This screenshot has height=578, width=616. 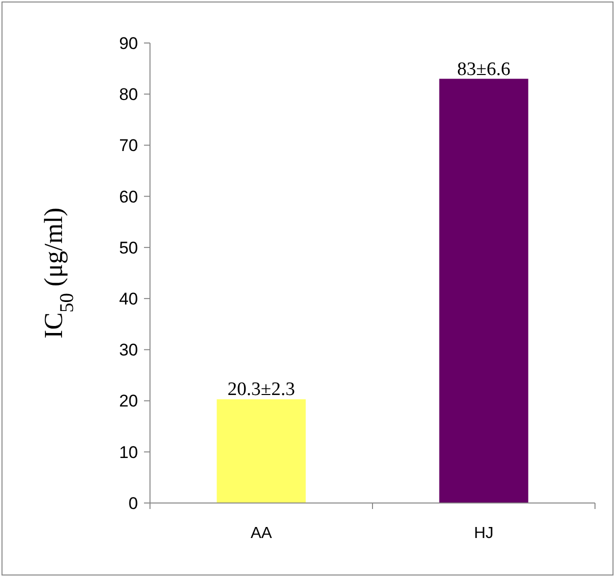 I want to click on y-tick-label: 10, so click(x=128, y=452).